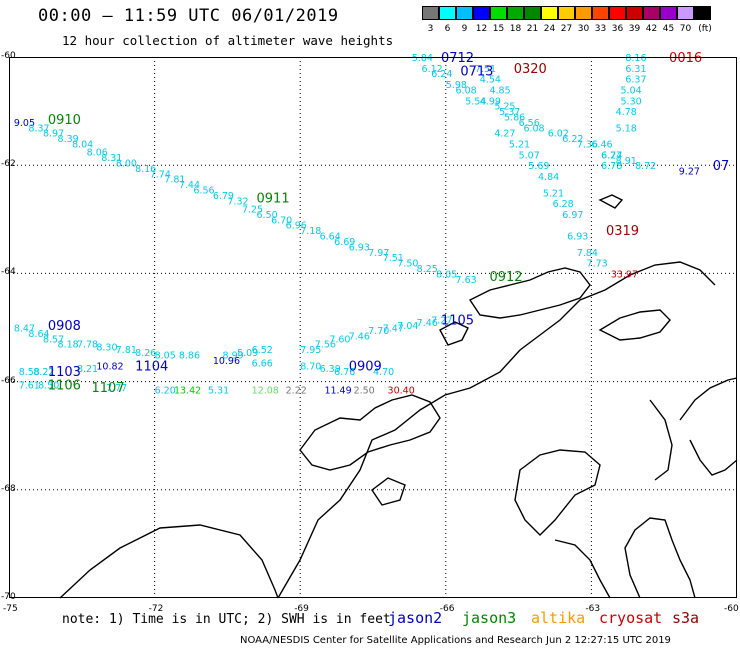 Image resolution: width=740 pixels, height=650 pixels. What do you see at coordinates (393, 329) in the screenshot?
I see `wave-height-value: 7.47` at bounding box center [393, 329].